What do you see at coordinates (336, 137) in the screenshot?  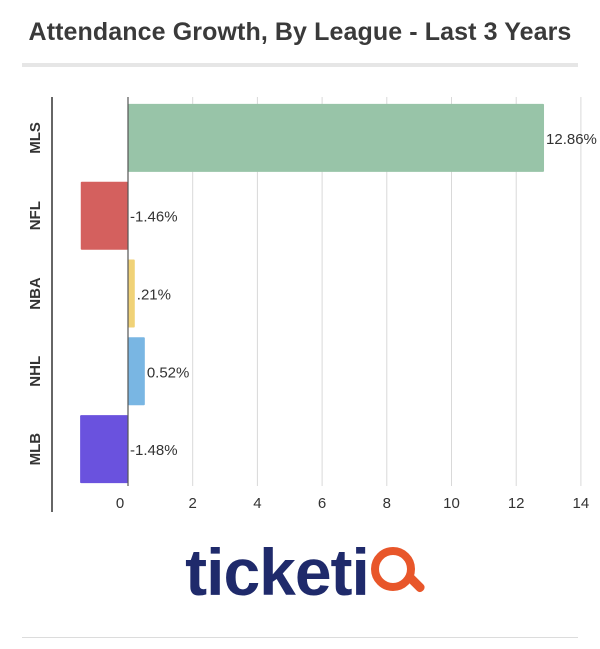 I see `bar-mls` at bounding box center [336, 137].